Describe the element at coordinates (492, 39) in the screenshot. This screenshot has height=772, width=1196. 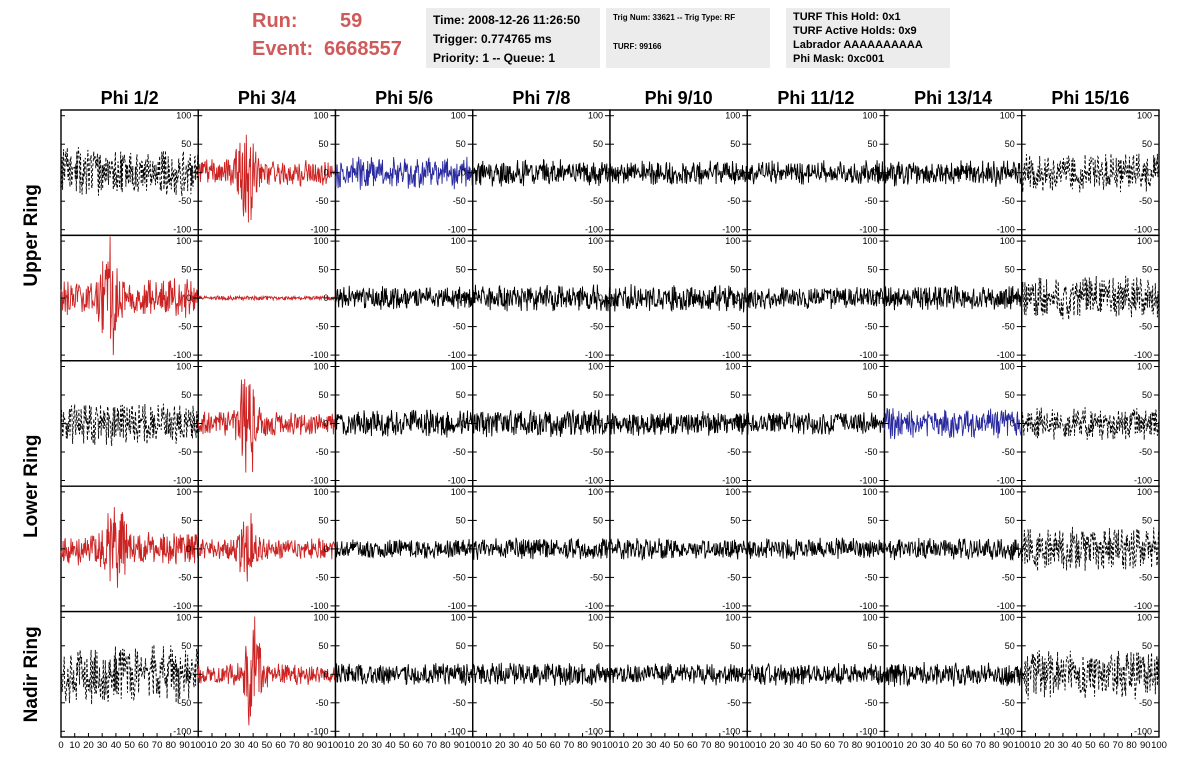
I see `trigger-line: Trigger: 0.774765 ms` at that location.